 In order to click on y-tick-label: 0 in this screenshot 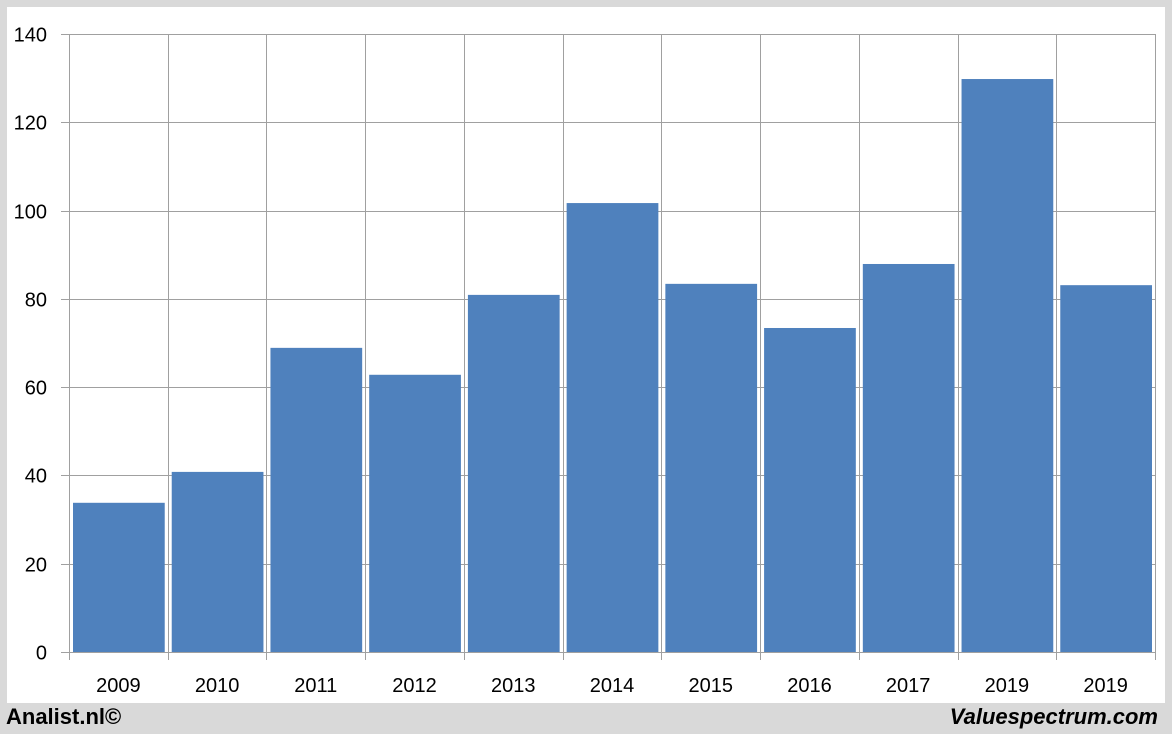, I will do `click(41, 654)`.